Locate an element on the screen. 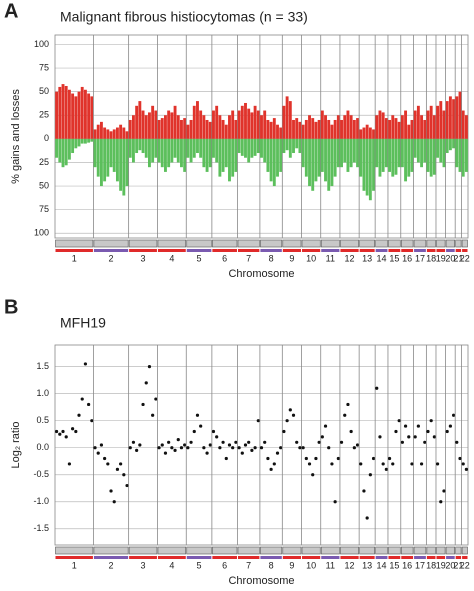 Image resolution: width=474 pixels, height=591 pixels. chromosome-label: 9 is located at coordinates (291, 565).